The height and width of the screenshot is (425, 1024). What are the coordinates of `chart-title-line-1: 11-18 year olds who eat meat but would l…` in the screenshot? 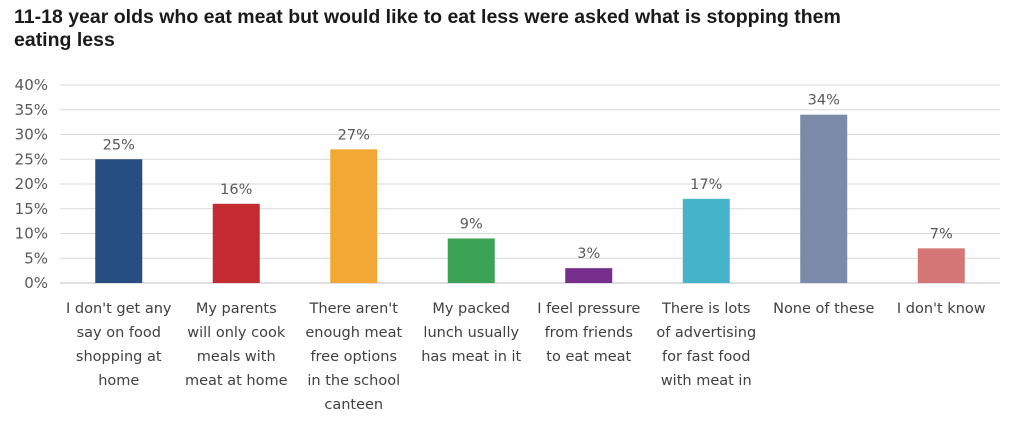 It's located at (427, 17).